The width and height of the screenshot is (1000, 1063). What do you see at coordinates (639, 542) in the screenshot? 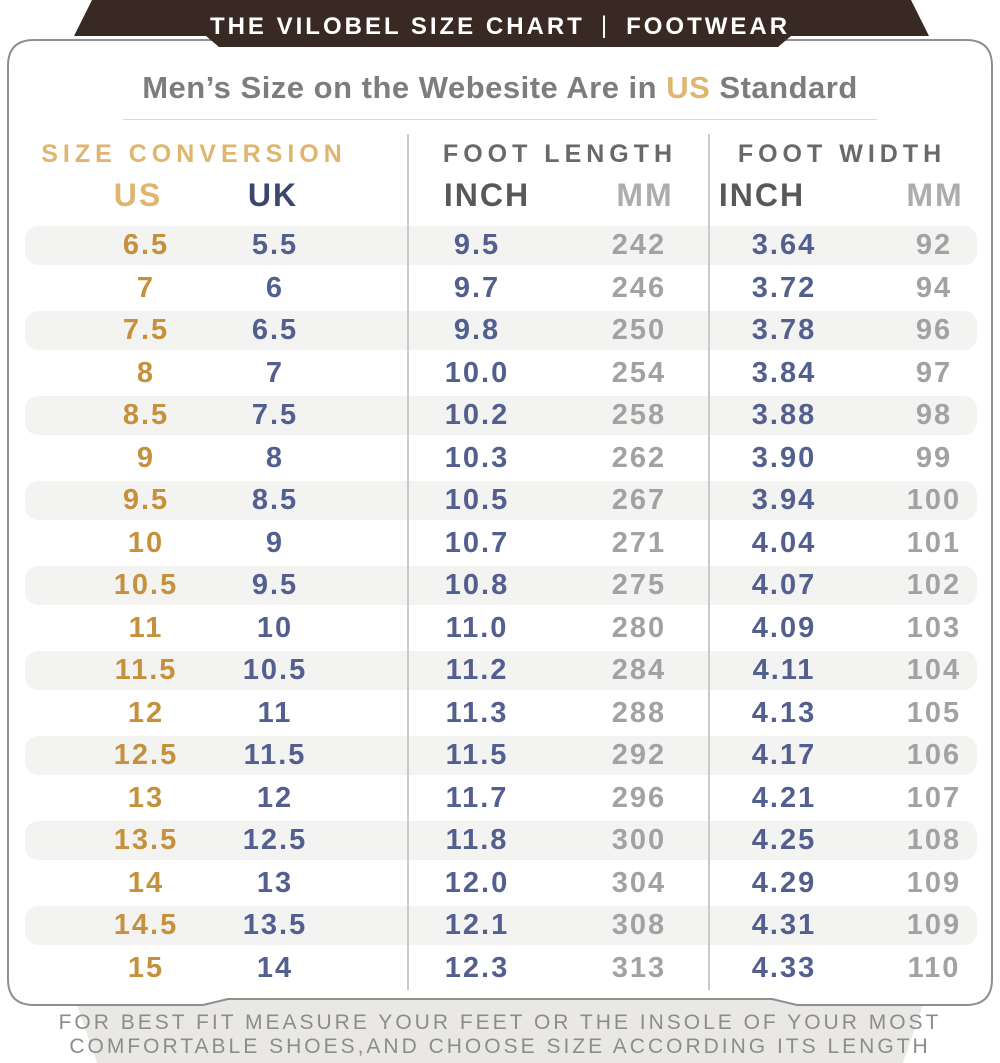
I see `cell-length-mm: 271` at bounding box center [639, 542].